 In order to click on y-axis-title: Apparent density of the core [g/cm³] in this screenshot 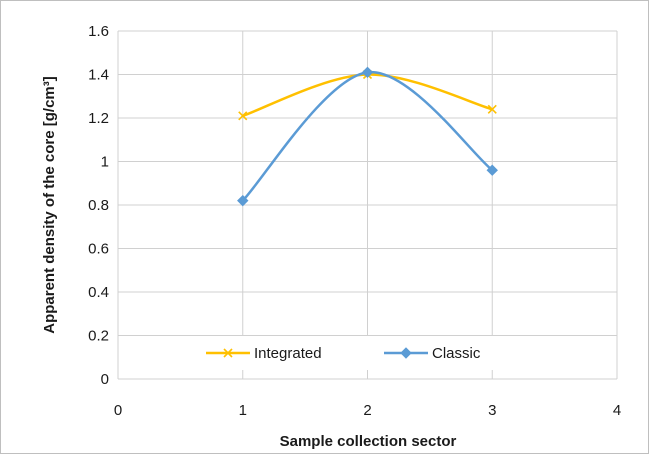, I will do `click(49, 205)`.